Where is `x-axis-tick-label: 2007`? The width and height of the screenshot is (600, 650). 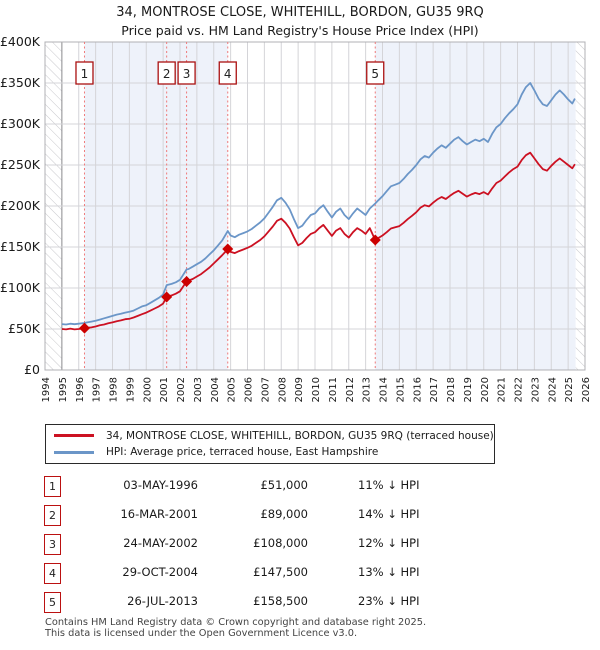 x-axis-tick-label: 2007 is located at coordinates (265, 389).